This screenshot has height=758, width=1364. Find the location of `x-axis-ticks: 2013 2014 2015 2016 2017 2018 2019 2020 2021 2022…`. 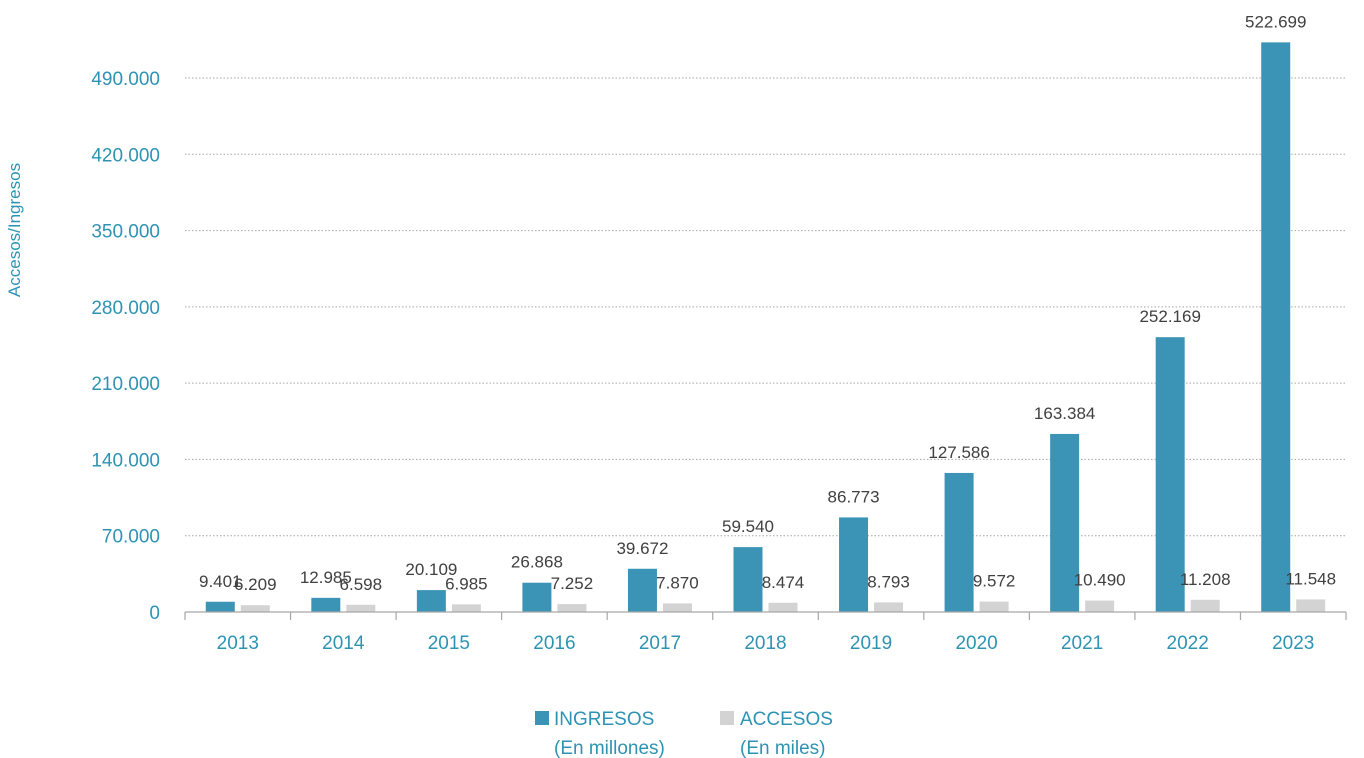

x-axis-ticks: 2013 2014 2015 2016 2017 2018 2019 2020 2021 2022… is located at coordinates (766, 643).